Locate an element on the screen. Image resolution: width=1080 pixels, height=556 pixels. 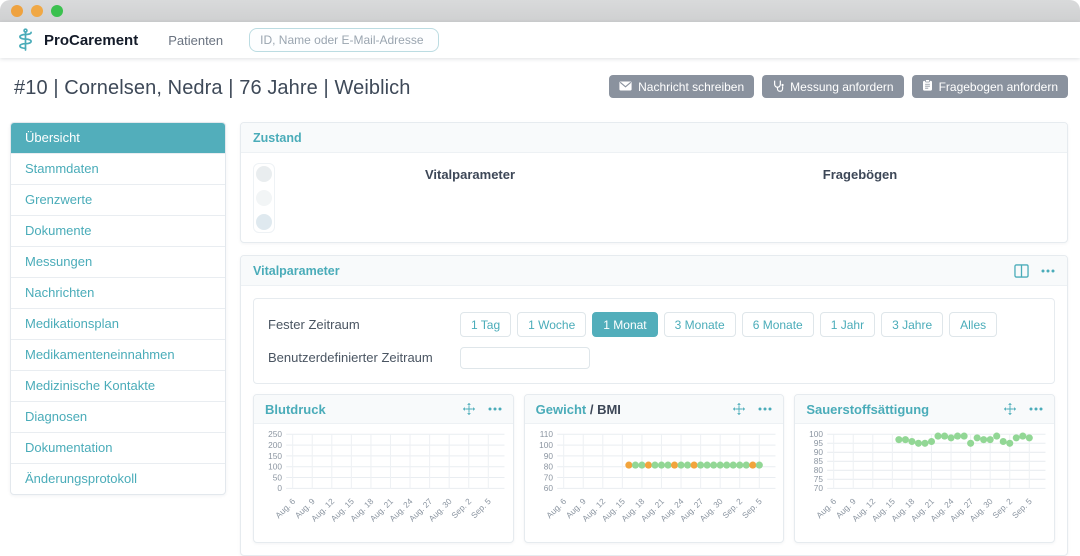
range-button-1-woche: 1 Woche is located at coordinates (552, 324).